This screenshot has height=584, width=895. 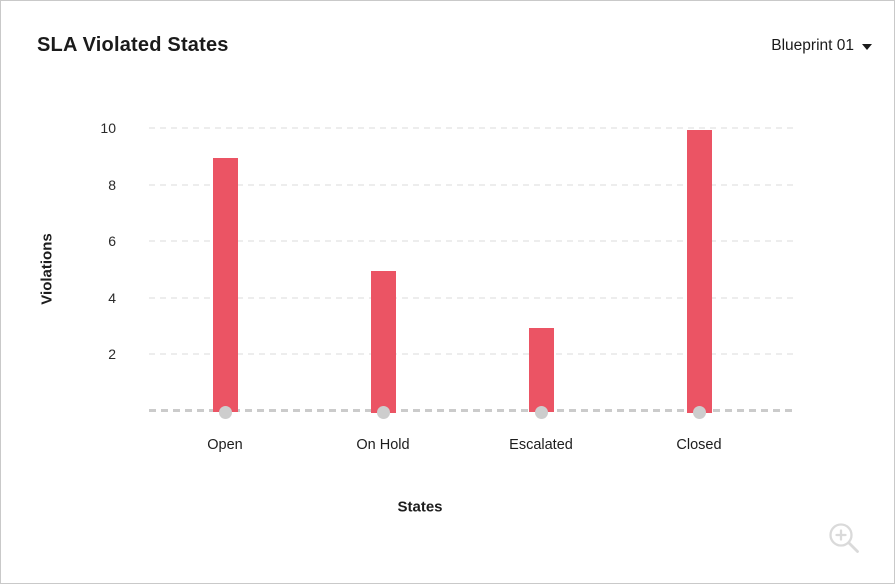 What do you see at coordinates (471, 410) in the screenshot?
I see `x-axis-baseline` at bounding box center [471, 410].